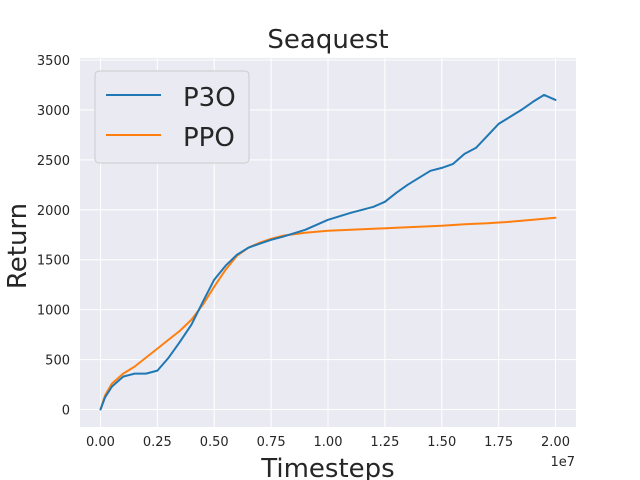  Describe the element at coordinates (53, 236) in the screenshot. I see `y-axis-ticks: 0 500 1000 1500 2000 2500 3000 3500` at that location.